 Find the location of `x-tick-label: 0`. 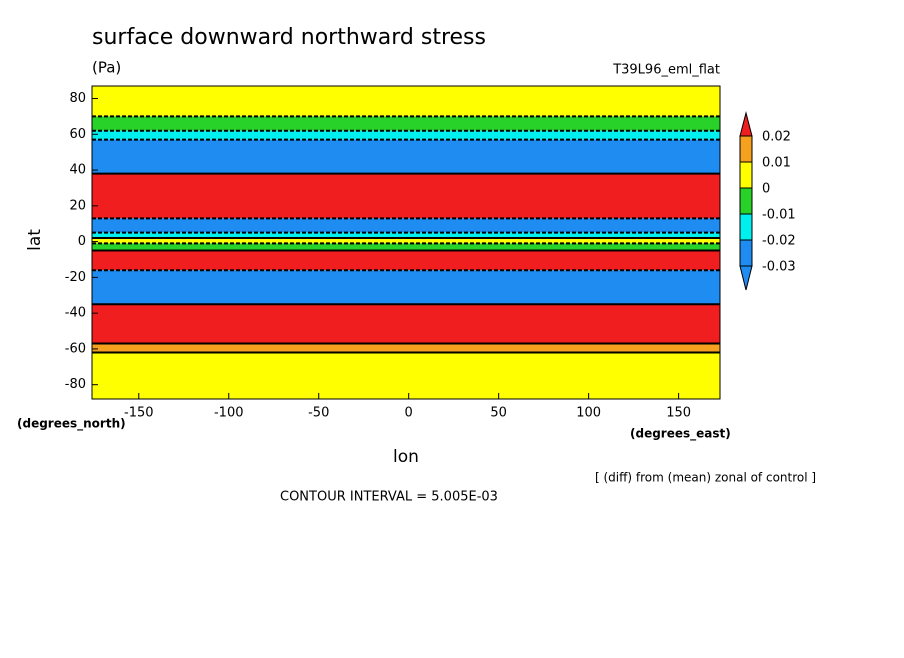

x-tick-label: 0 is located at coordinates (409, 413).